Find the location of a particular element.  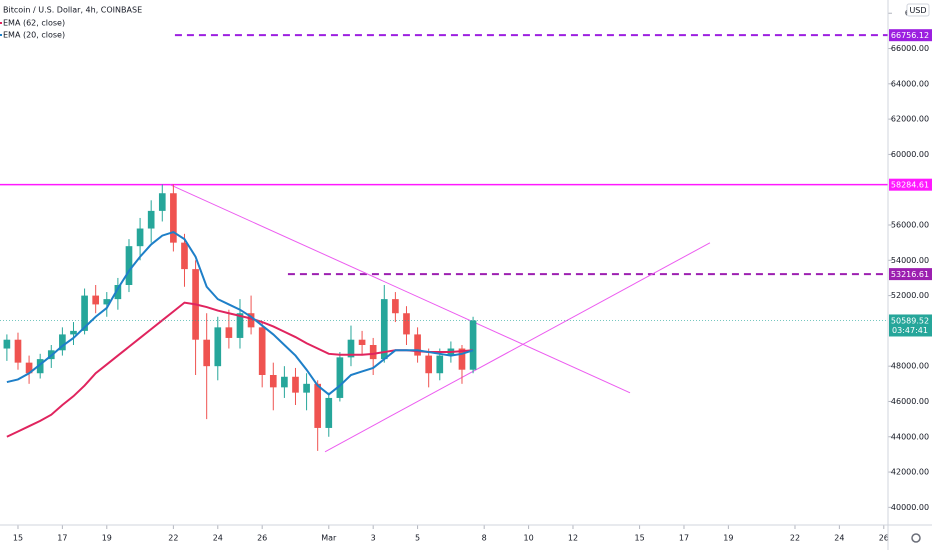

x-tick-label: 5 is located at coordinates (417, 538).